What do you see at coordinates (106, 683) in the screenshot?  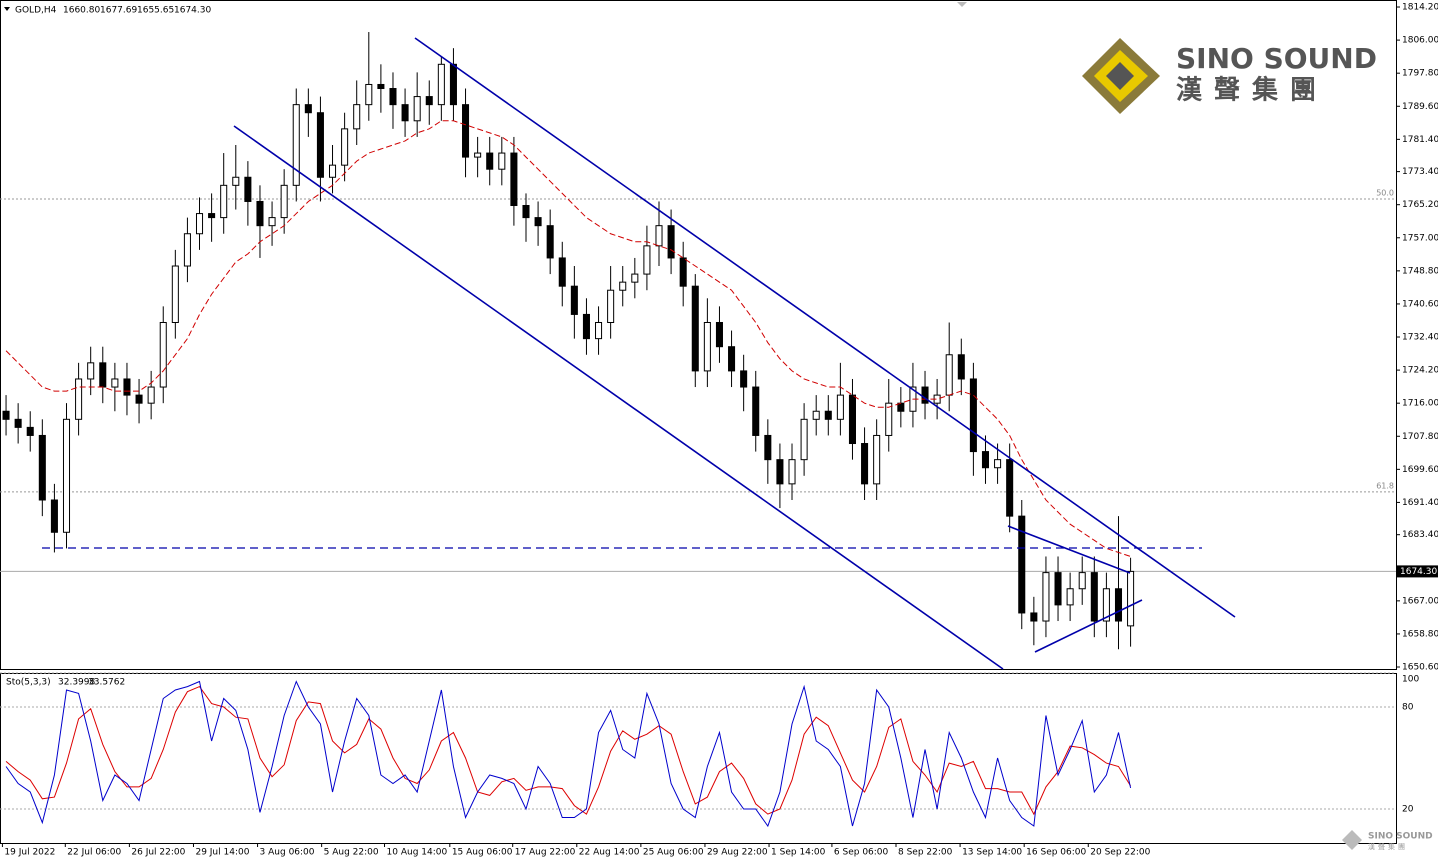 I see `indicator-signal-value: 33.5762` at bounding box center [106, 683].